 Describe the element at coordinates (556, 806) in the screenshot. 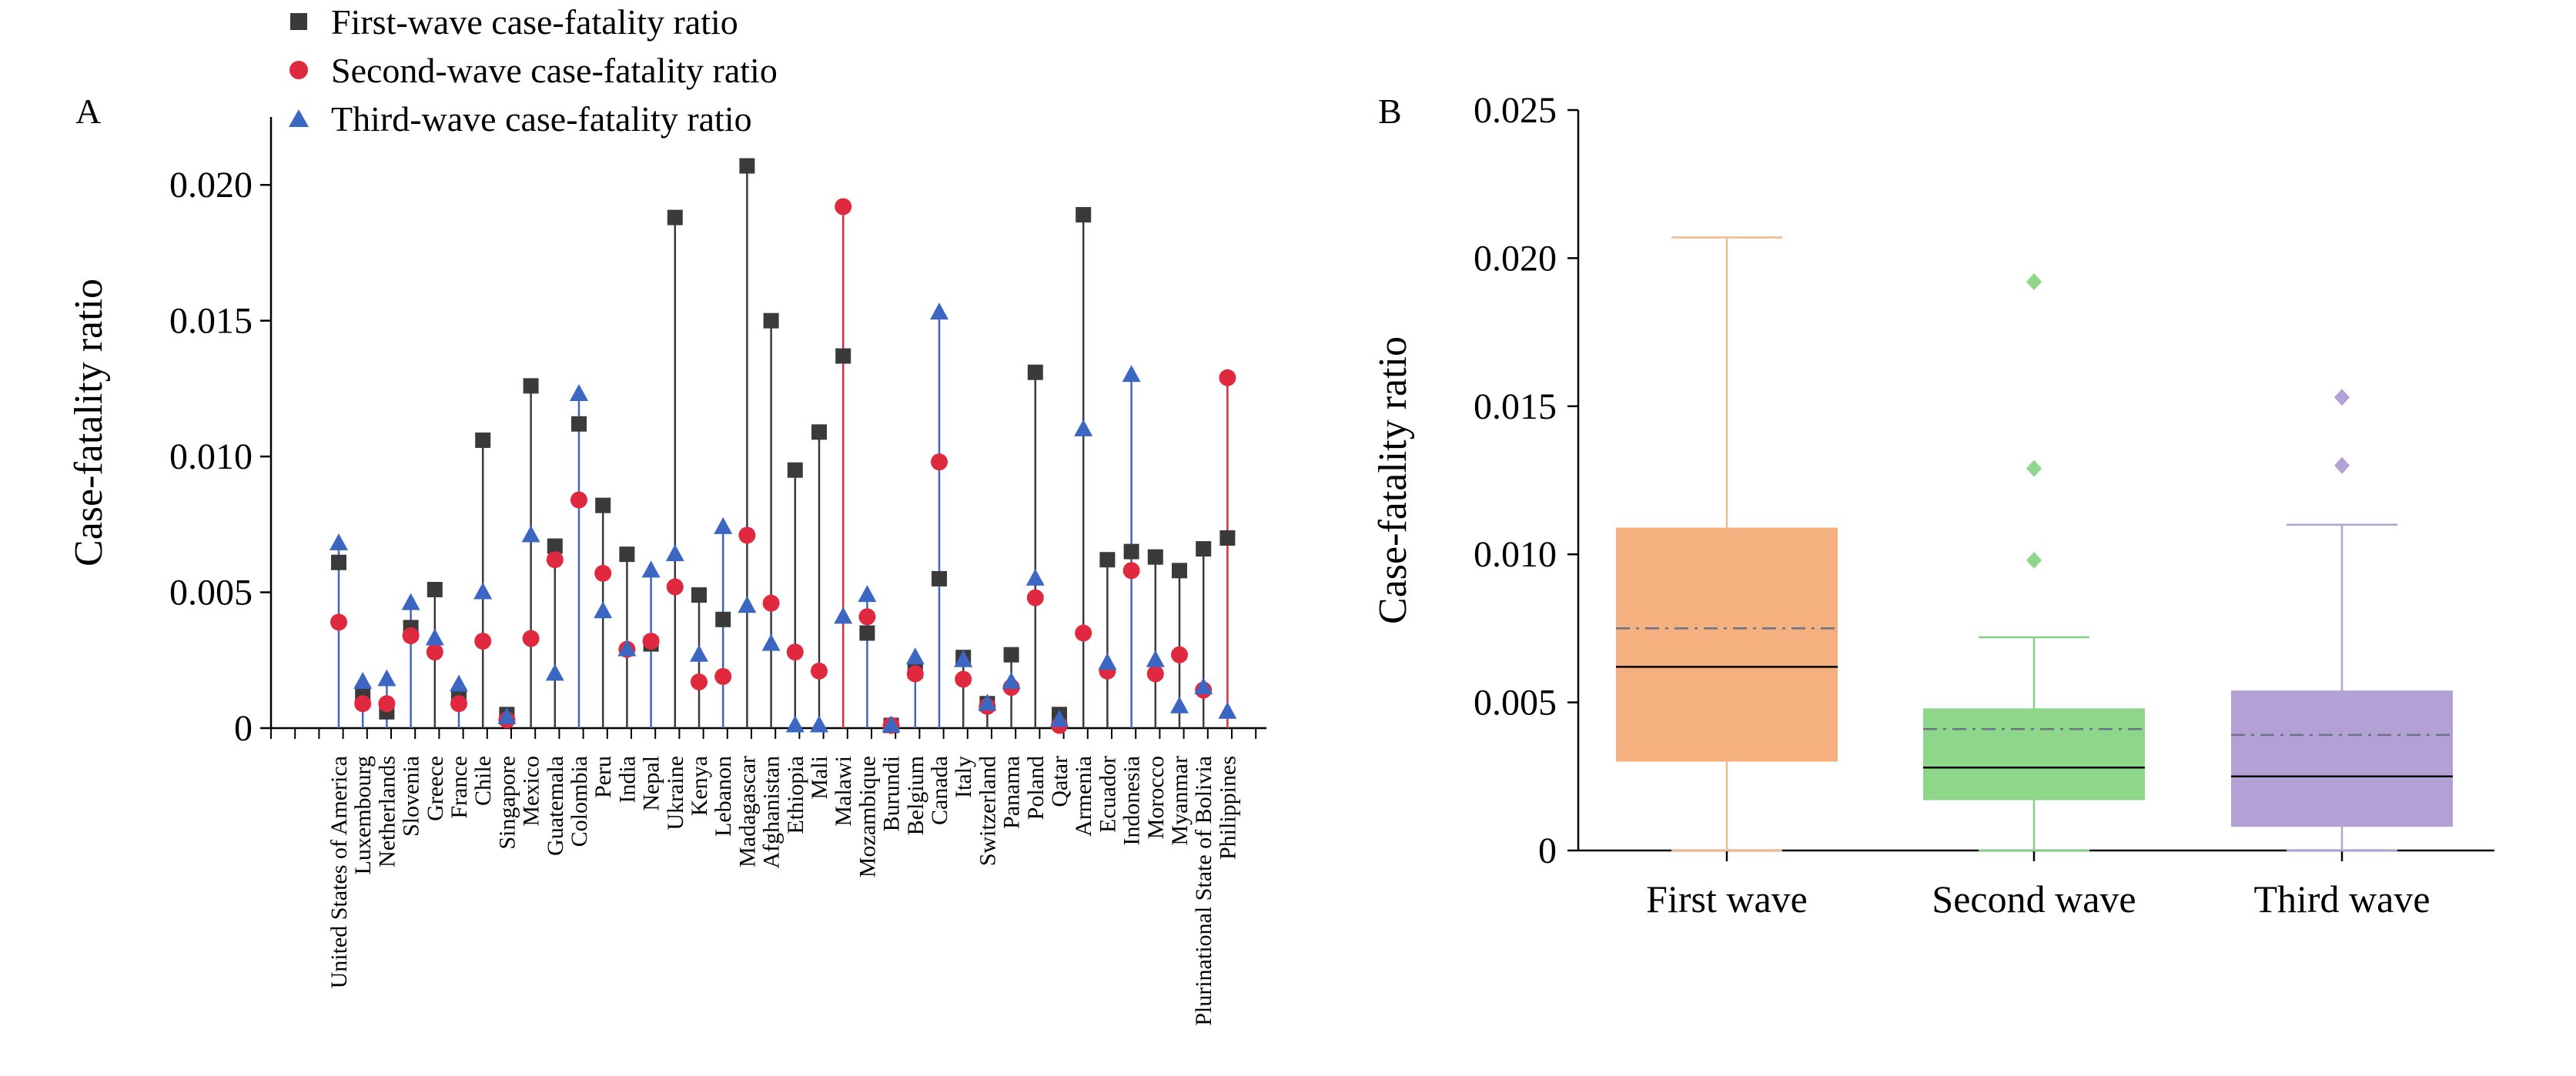

I see `country-label: Guatemala` at that location.